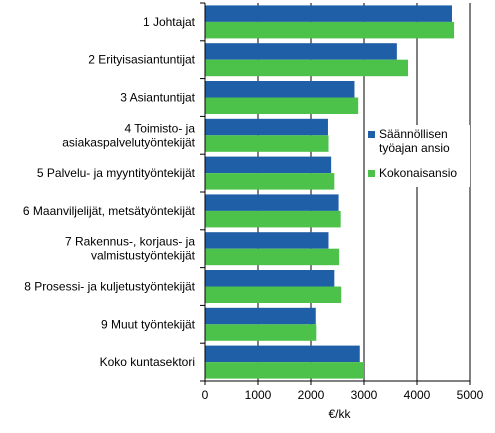 The image size is (495, 433). Describe the element at coordinates (272, 202) in the screenshot. I see `bar-series1-cat6` at that location.